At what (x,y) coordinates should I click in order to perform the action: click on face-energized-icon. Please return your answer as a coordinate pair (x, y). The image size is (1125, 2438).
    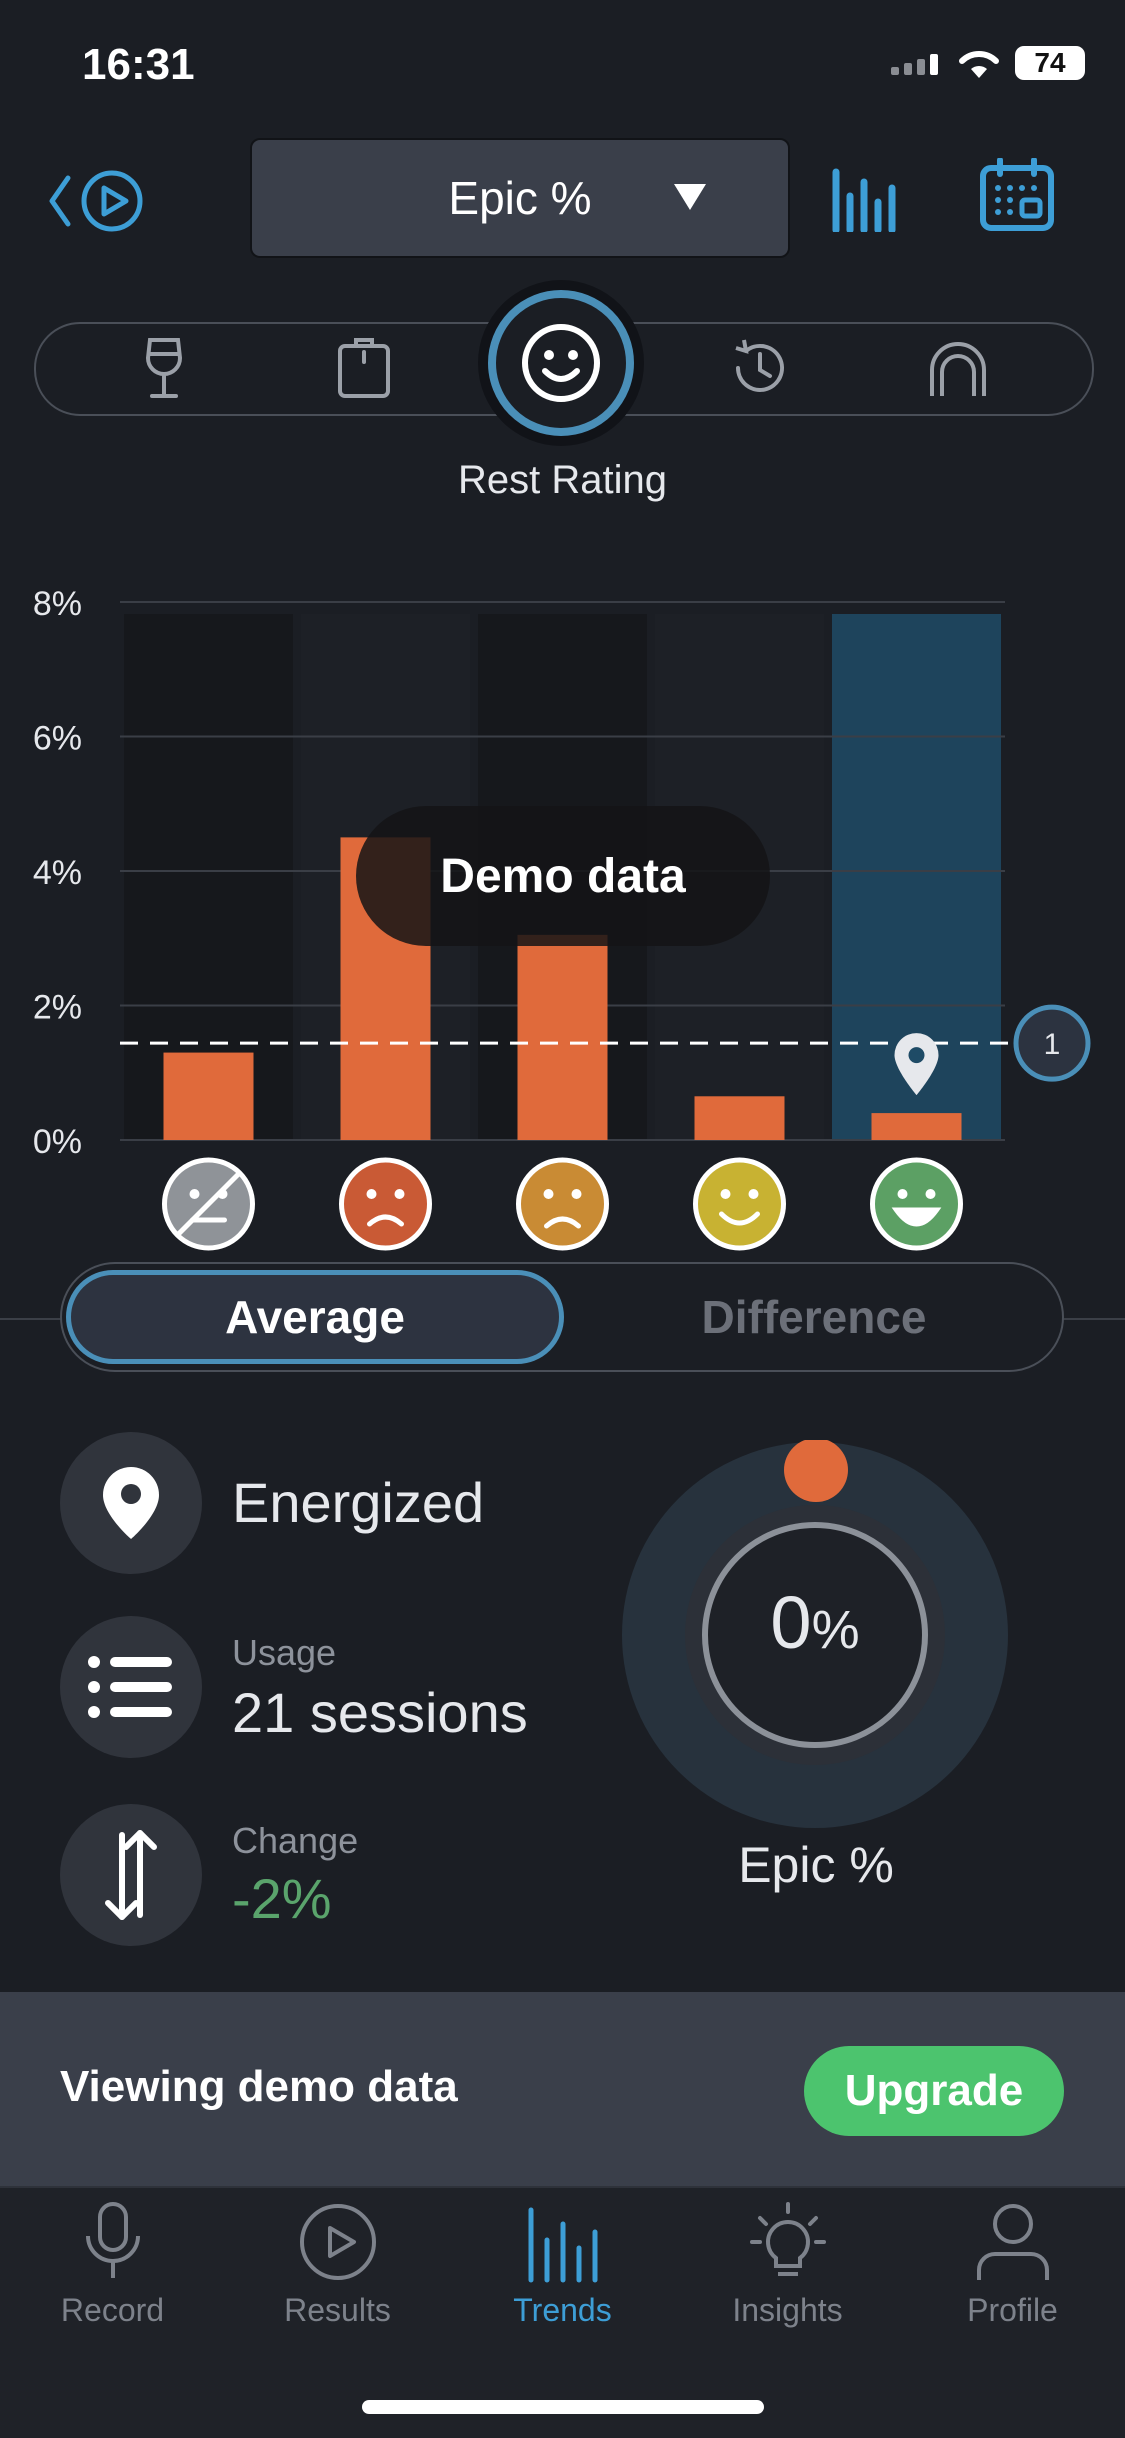
    Looking at the image, I should click on (916, 1204).